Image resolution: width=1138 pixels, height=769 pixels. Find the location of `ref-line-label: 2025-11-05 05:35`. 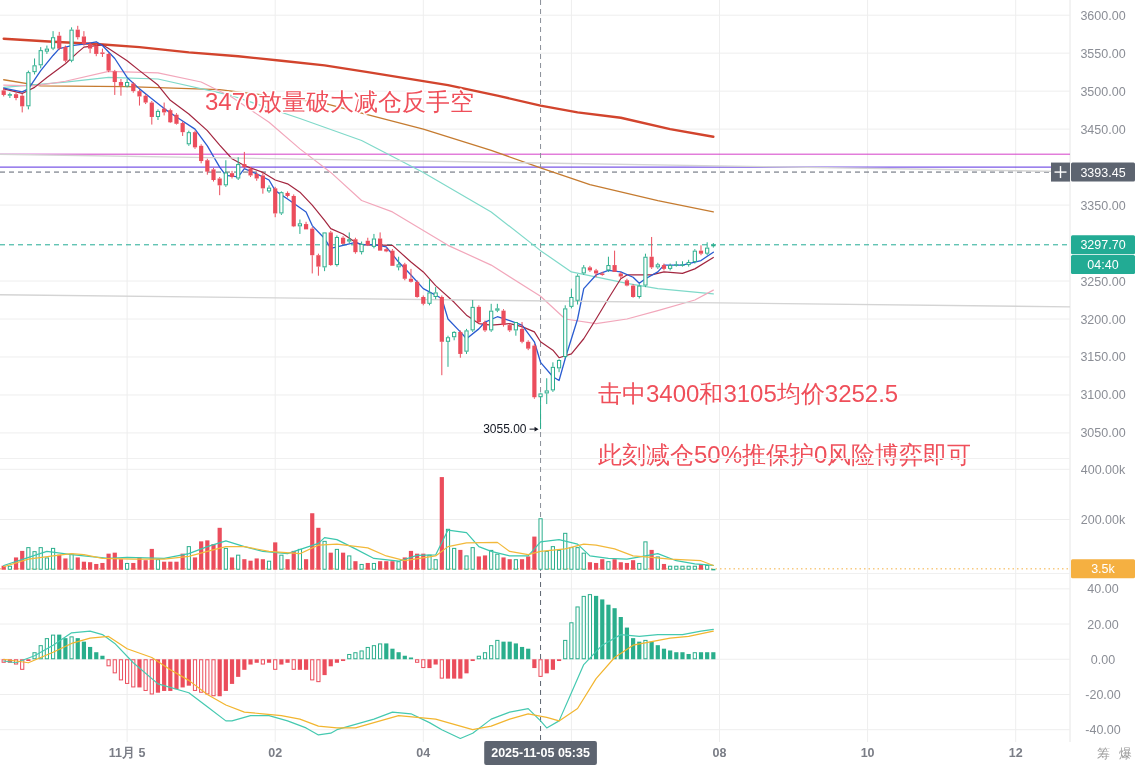

ref-line-label: 2025-11-05 05:35 is located at coordinates (540, 753).